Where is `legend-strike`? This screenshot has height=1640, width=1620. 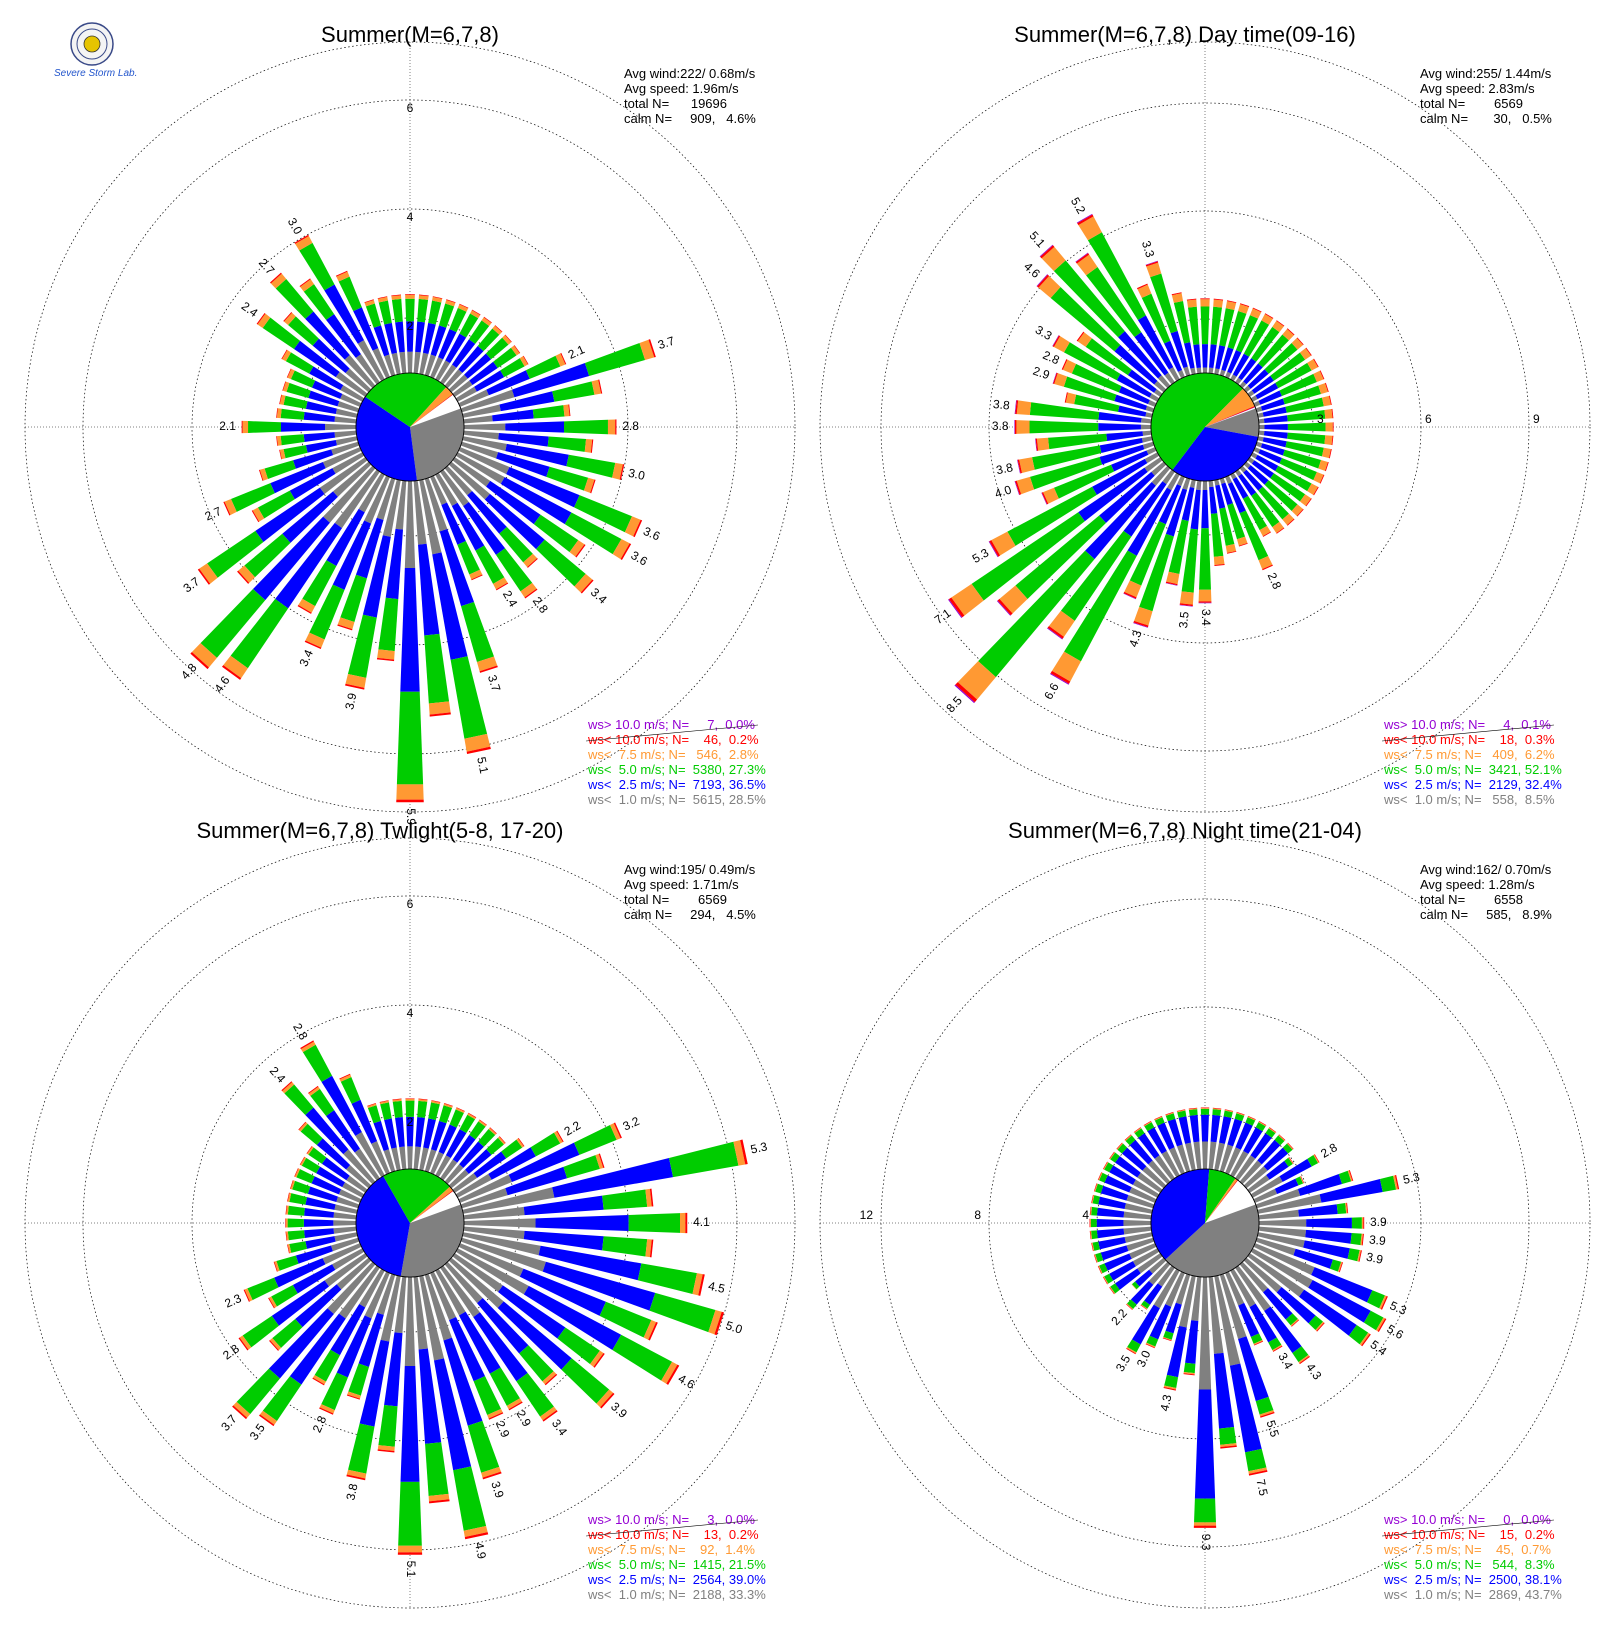 legend-strike is located at coordinates (672, 733).